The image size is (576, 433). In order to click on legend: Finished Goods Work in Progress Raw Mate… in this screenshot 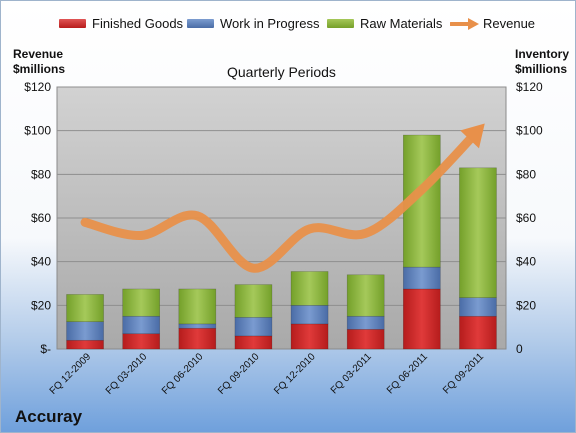, I will do `click(288, 25)`.